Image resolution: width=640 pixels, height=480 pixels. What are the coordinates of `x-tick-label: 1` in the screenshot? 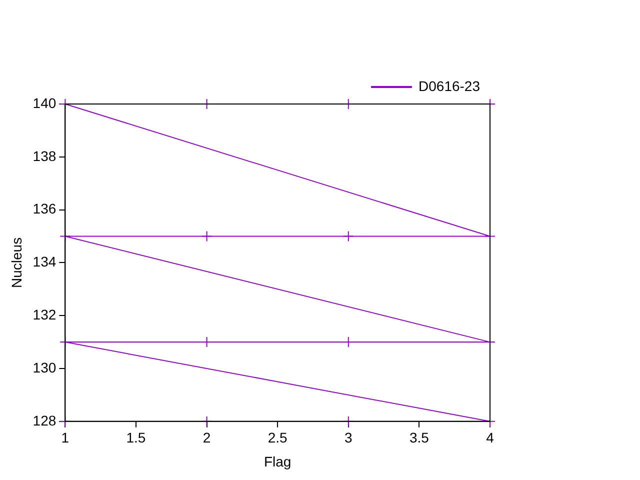 It's located at (65, 438).